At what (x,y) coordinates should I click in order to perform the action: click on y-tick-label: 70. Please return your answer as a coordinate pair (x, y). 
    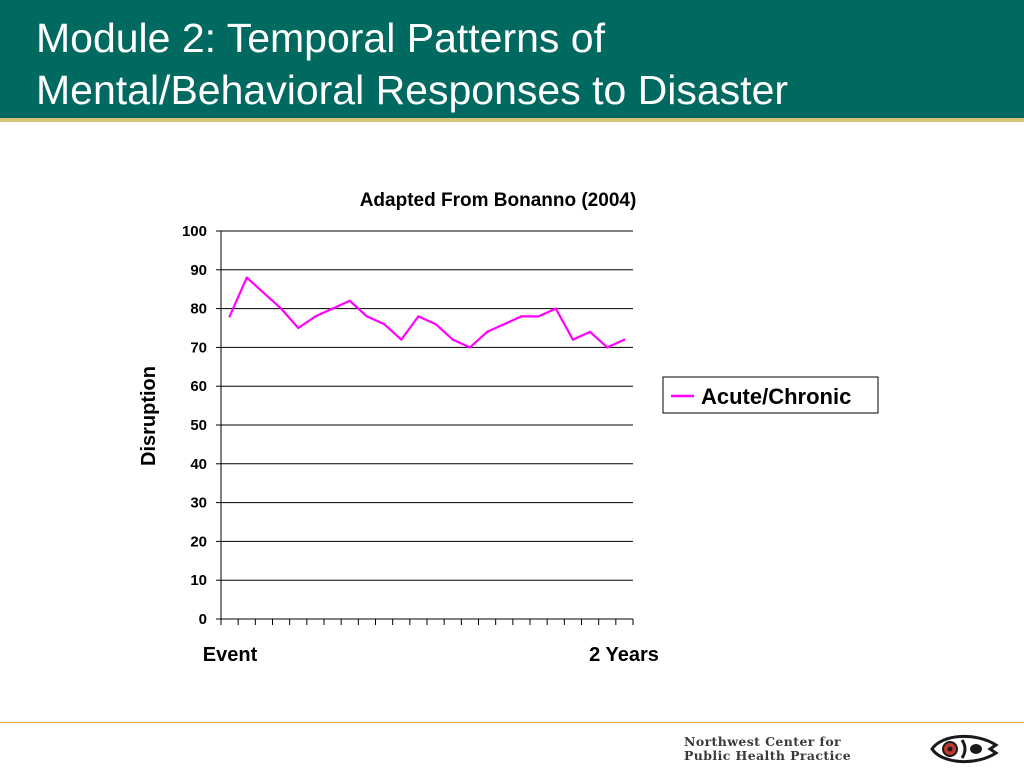
    Looking at the image, I should click on (198, 347).